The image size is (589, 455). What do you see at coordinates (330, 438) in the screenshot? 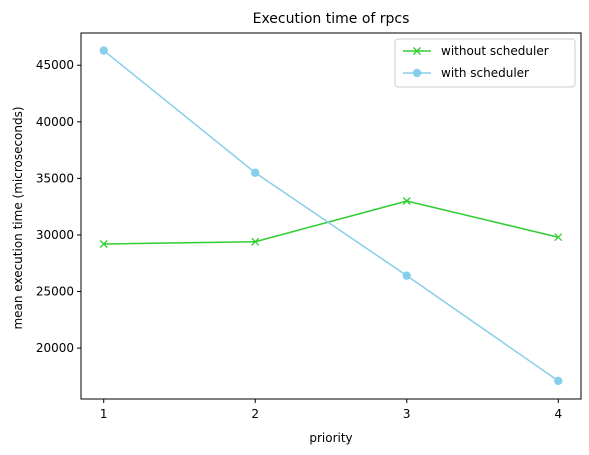
I see `x-axis-label: priority` at bounding box center [330, 438].